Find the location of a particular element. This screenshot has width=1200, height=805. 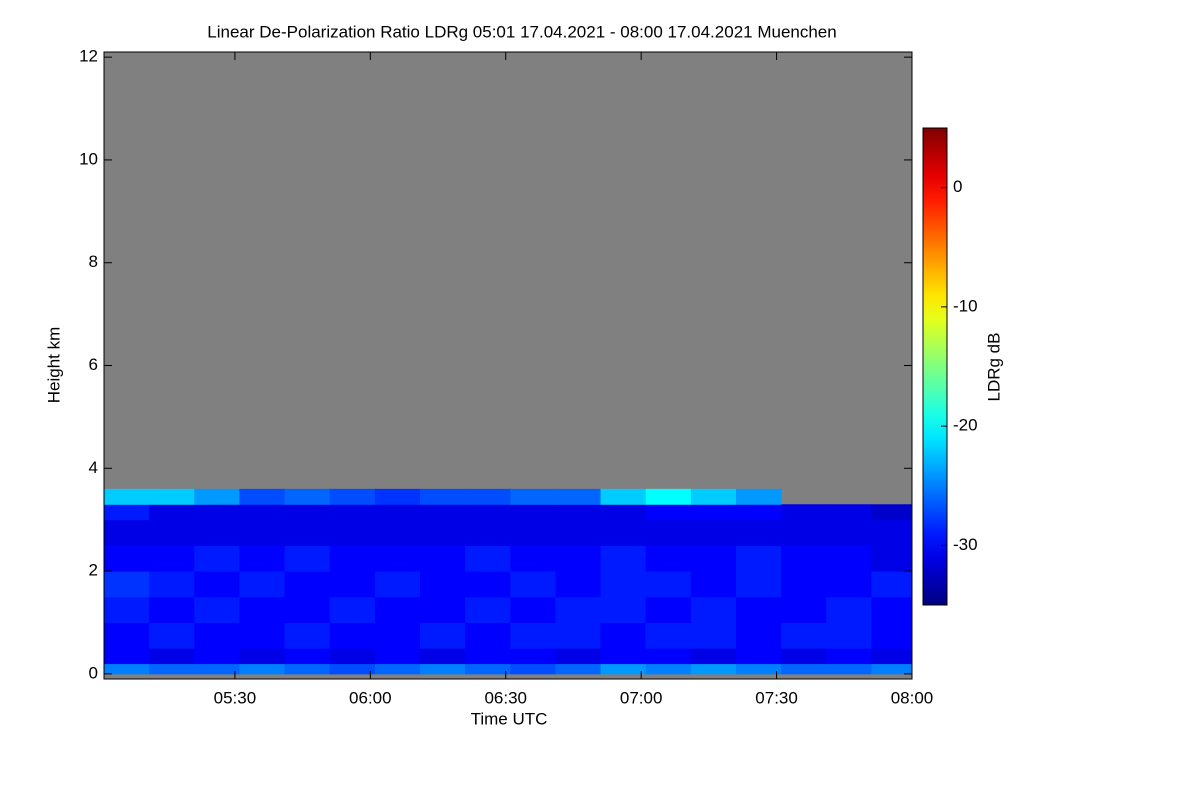

colorbar-tick-label: -20 is located at coordinates (965, 425).